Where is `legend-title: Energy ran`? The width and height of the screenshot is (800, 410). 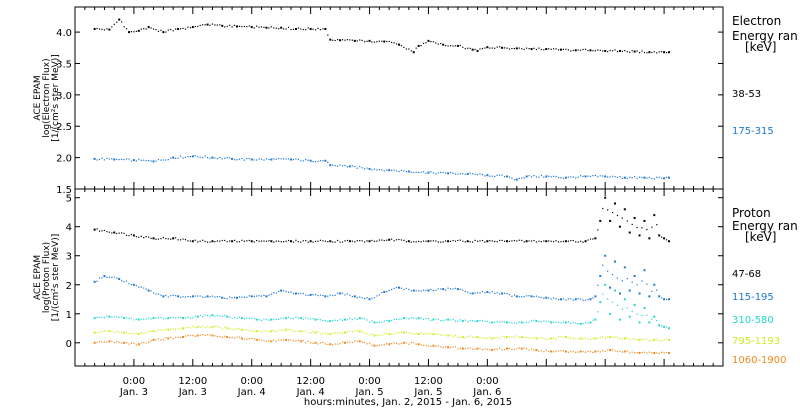
legend-title: Energy ran is located at coordinates (765, 226).